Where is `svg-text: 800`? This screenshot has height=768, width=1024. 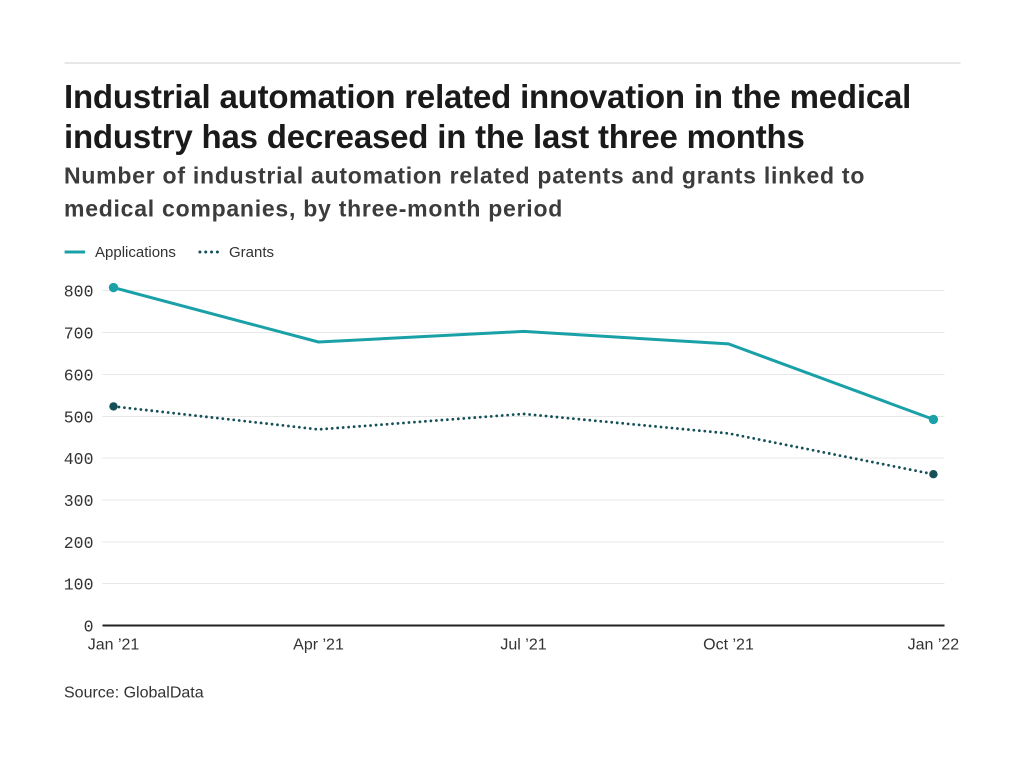
svg-text: 800 is located at coordinates (79, 292).